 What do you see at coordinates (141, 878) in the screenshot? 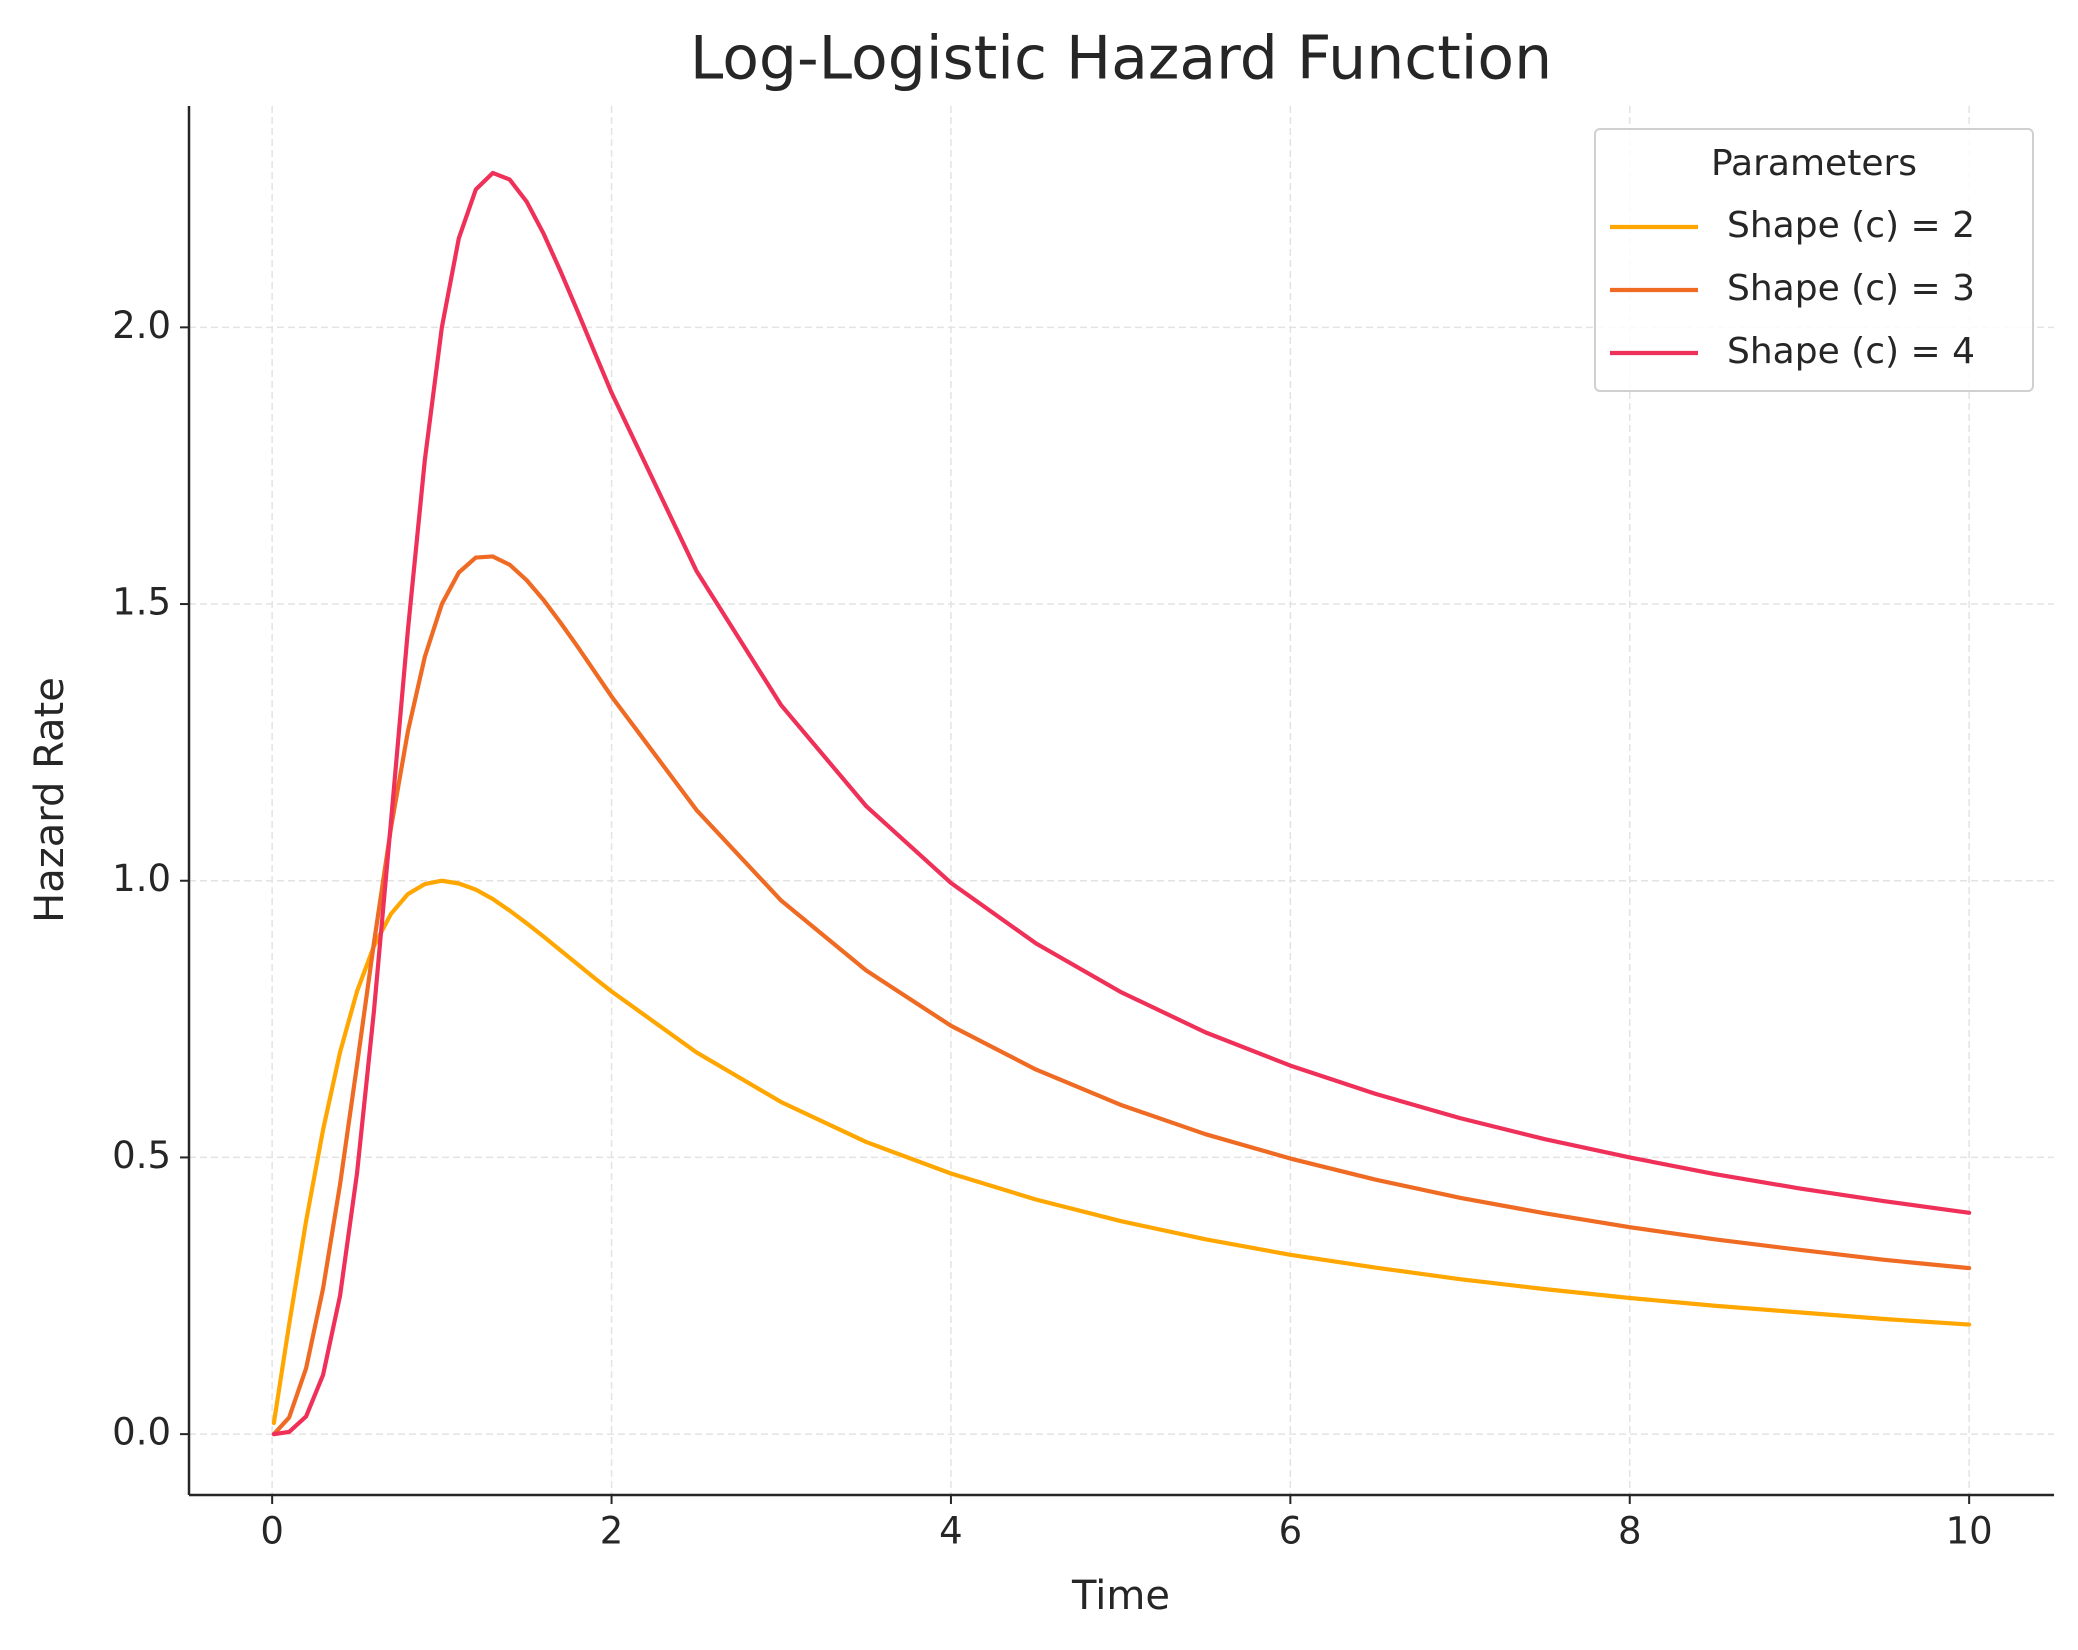
I see `y-tick-label: 1.0` at bounding box center [141, 878].